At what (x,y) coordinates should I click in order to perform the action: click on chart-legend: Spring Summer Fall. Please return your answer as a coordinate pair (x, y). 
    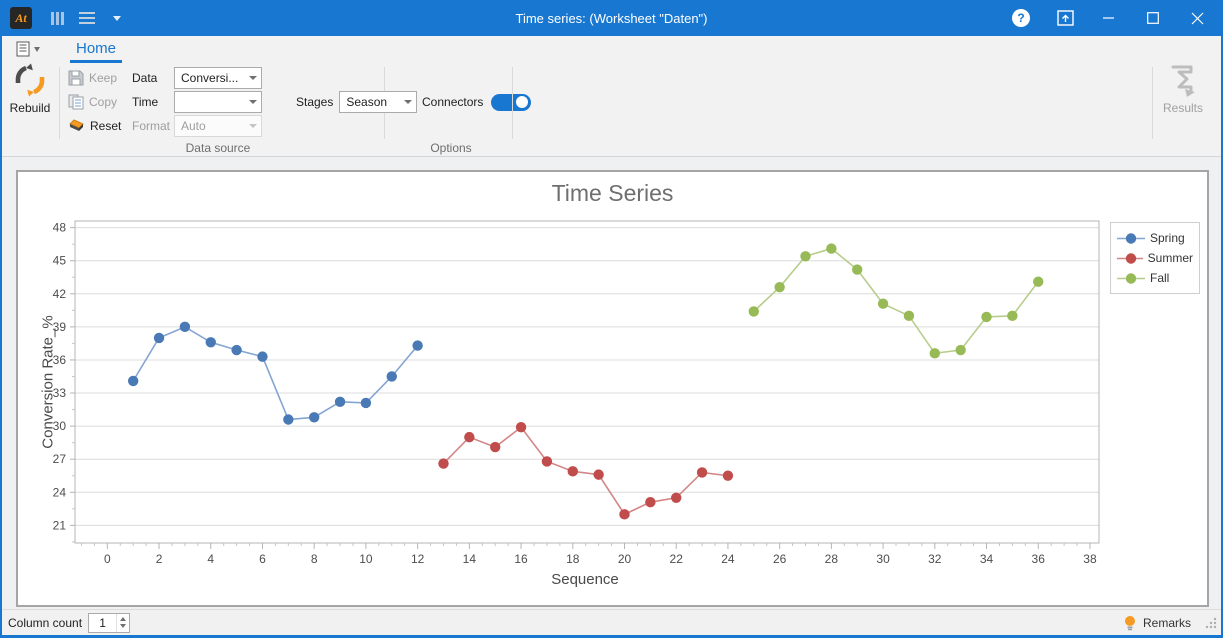
    Looking at the image, I should click on (1155, 258).